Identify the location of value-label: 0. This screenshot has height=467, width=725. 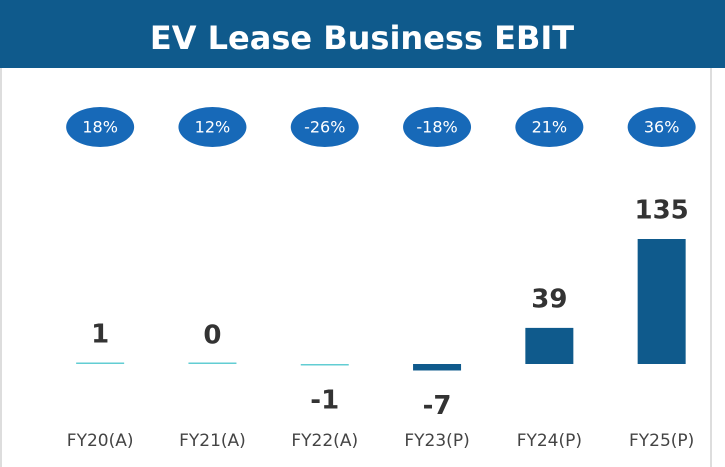
(212, 336).